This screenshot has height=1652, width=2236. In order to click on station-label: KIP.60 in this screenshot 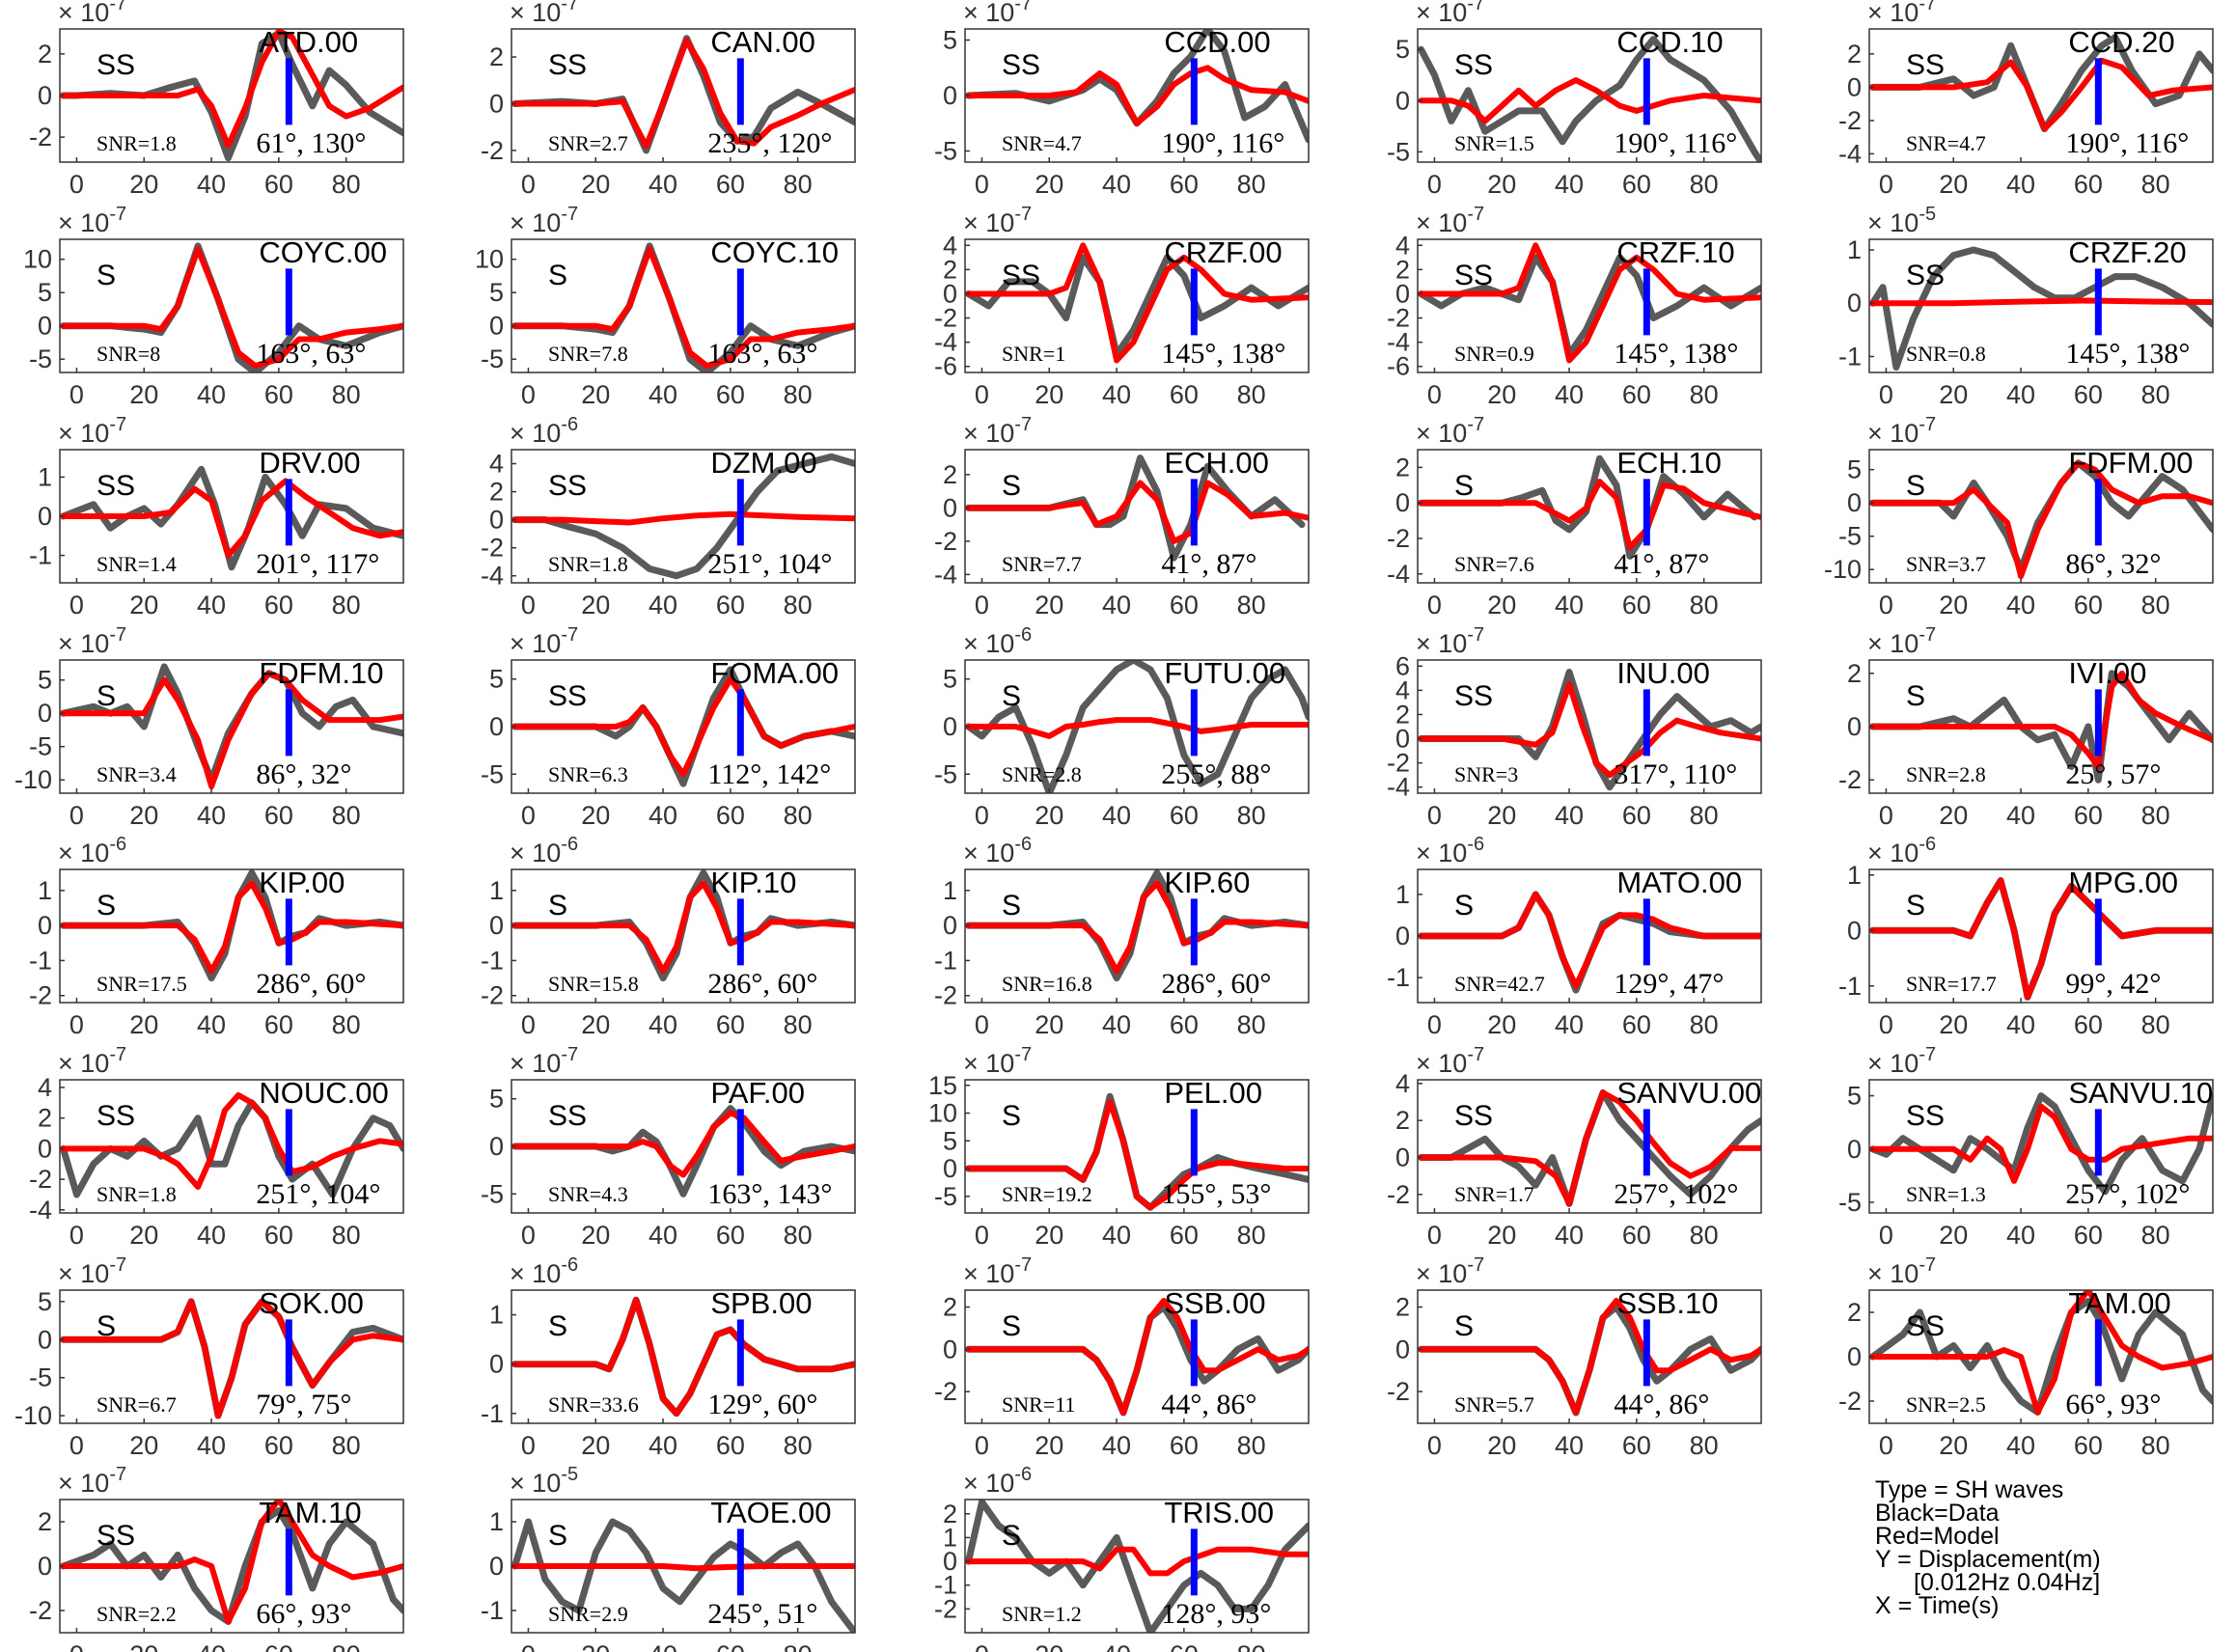, I will do `click(1207, 882)`.